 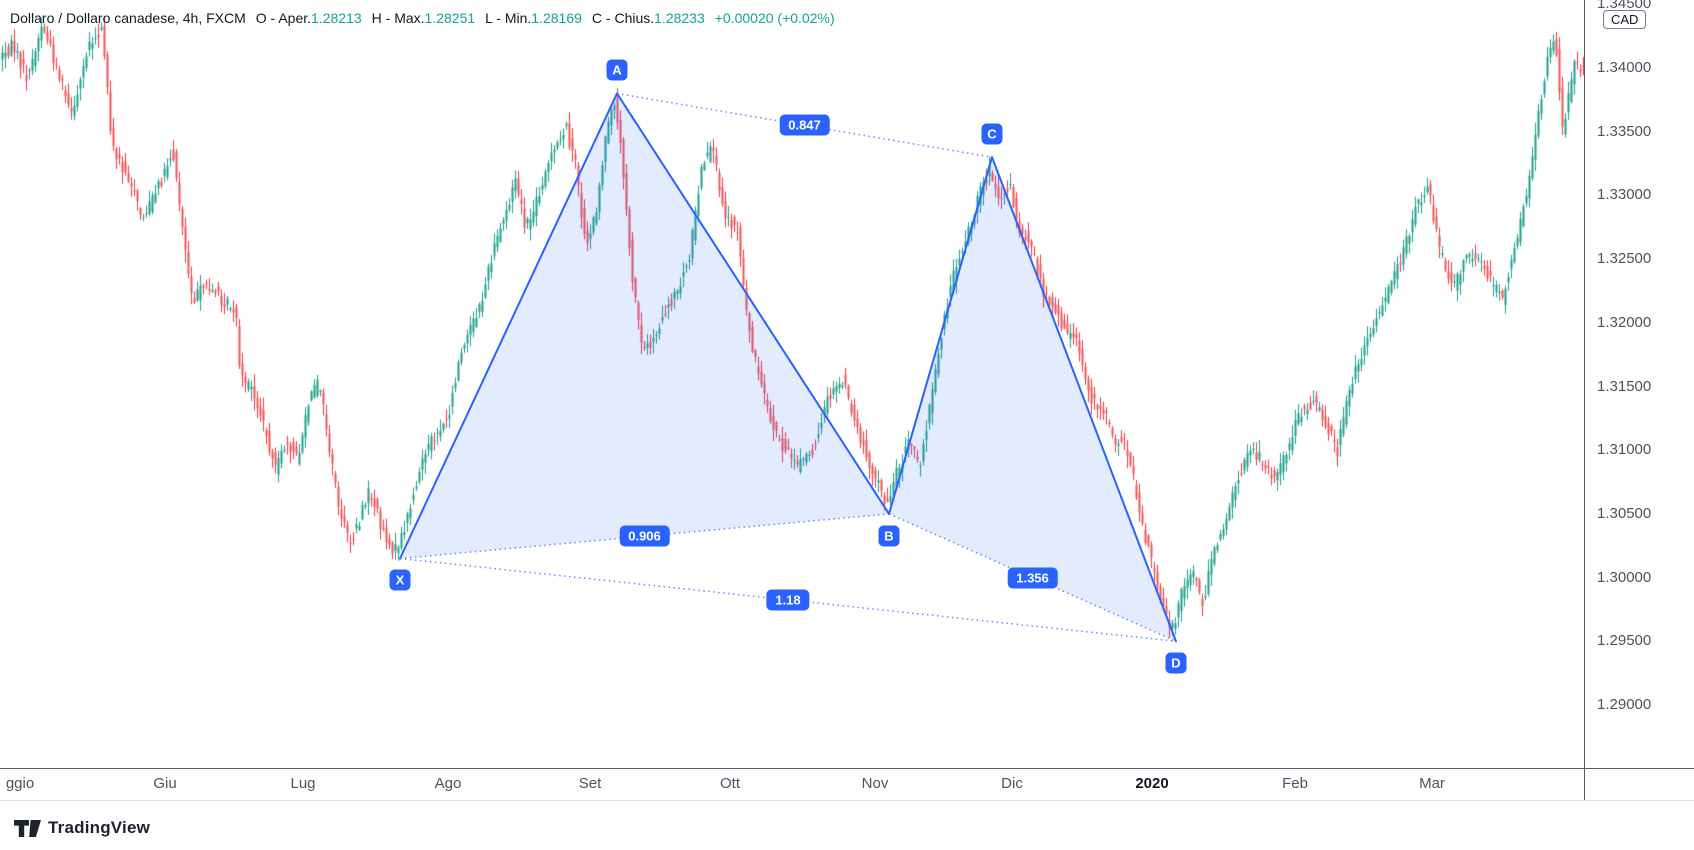 What do you see at coordinates (20, 783) in the screenshot?
I see `time-tick-label: ggio` at bounding box center [20, 783].